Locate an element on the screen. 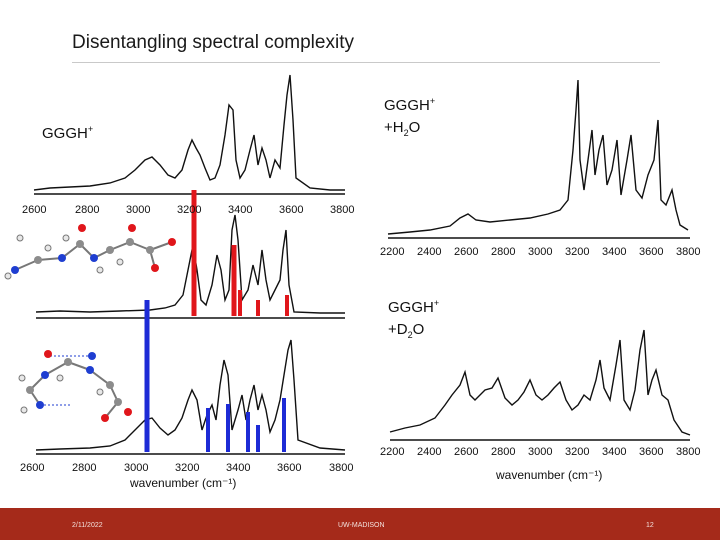 This screenshot has height=540, width=720. panel-blue-sticks is located at coordinates (190, 377).